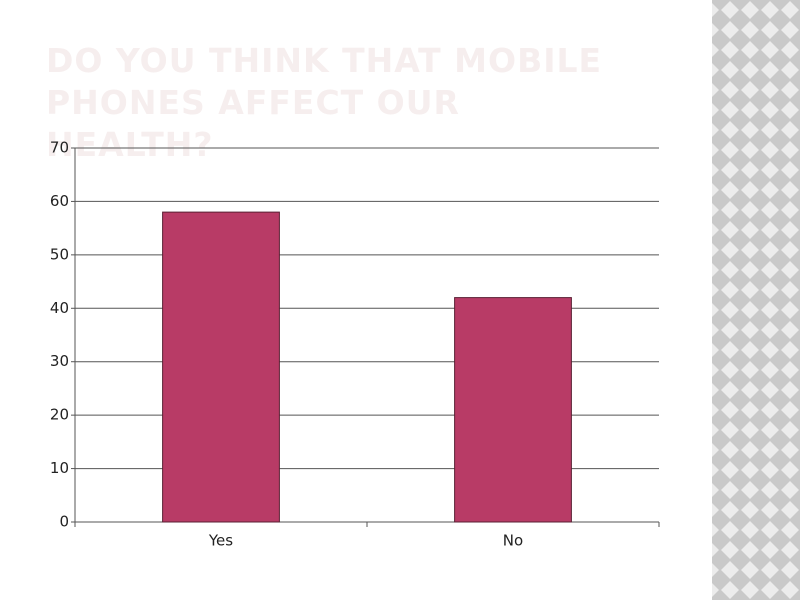 The image size is (800, 600). Describe the element at coordinates (59, 254) in the screenshot. I see `y-tick-label: 50` at that location.